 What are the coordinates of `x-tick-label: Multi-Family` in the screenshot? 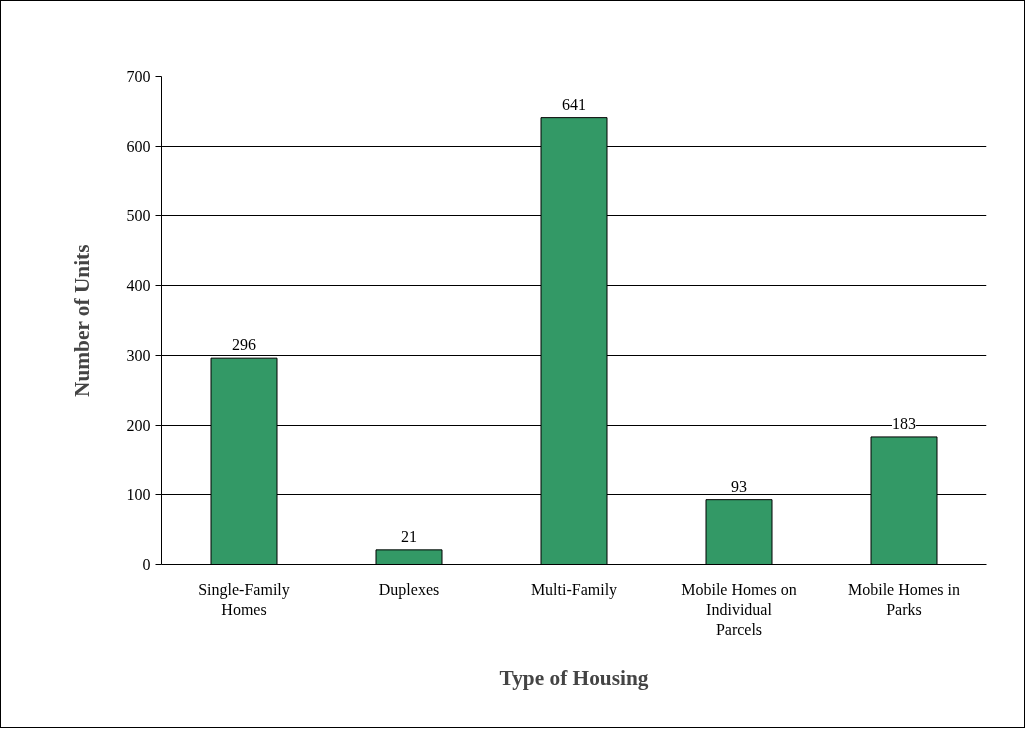 It's located at (574, 589).